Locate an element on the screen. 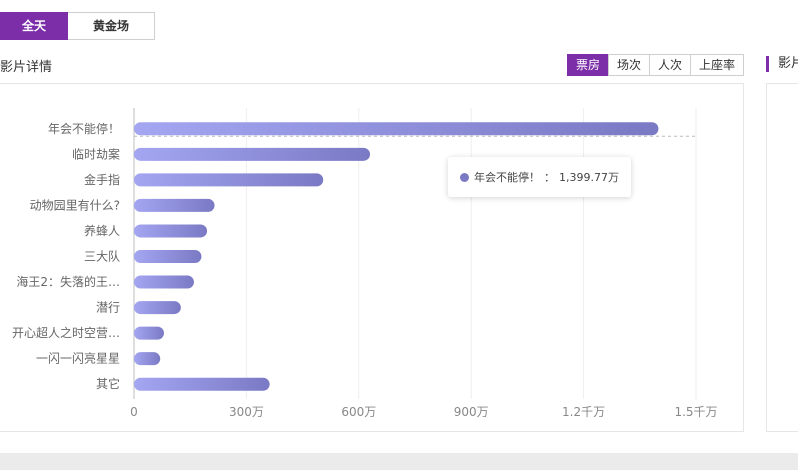  chart-tooltip: 年会不能停！ ： 1,399.77万 is located at coordinates (539, 177).